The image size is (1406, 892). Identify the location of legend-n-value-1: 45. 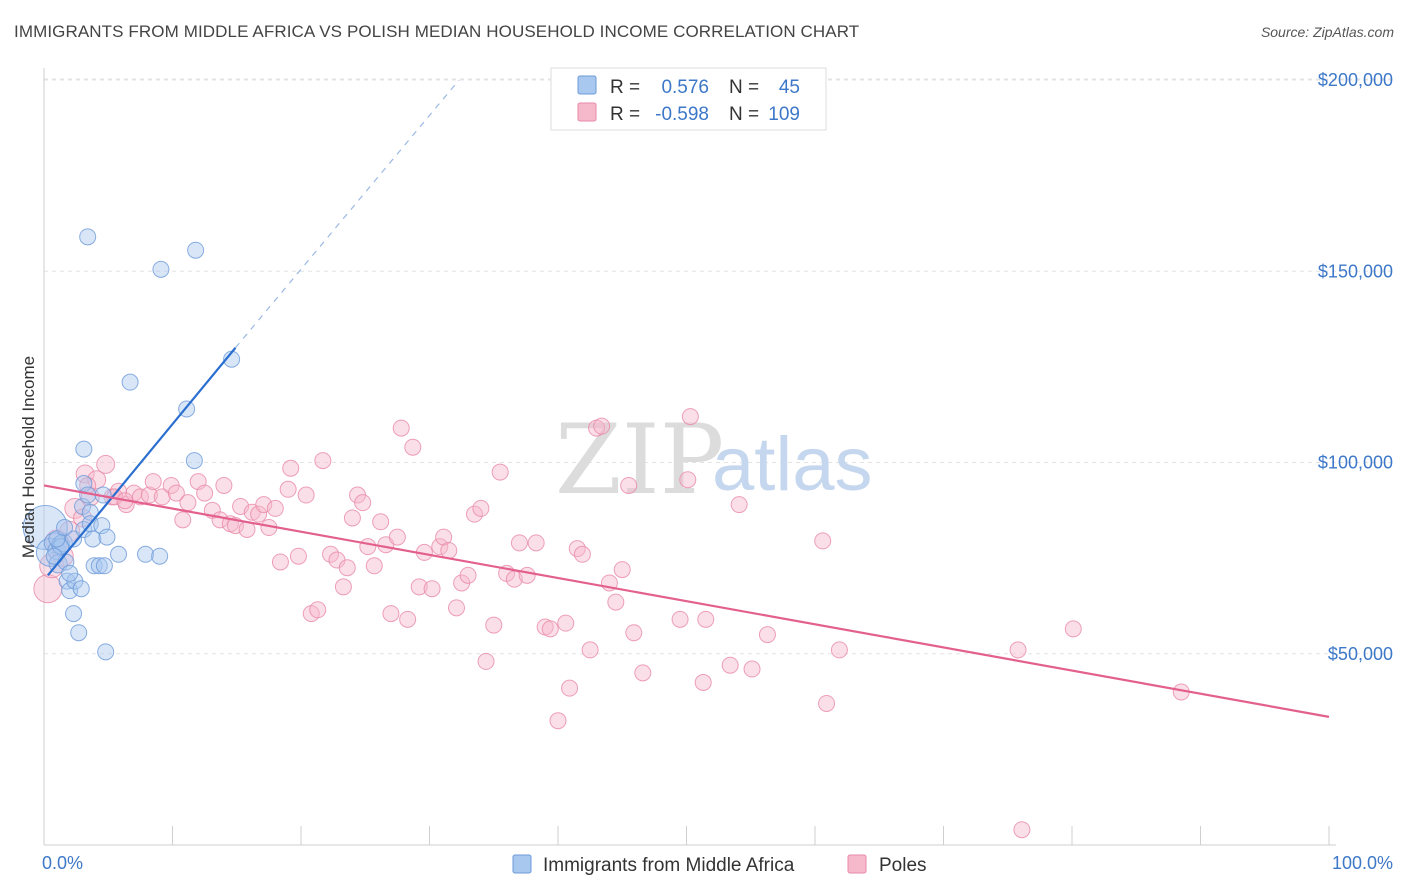
(789, 87).